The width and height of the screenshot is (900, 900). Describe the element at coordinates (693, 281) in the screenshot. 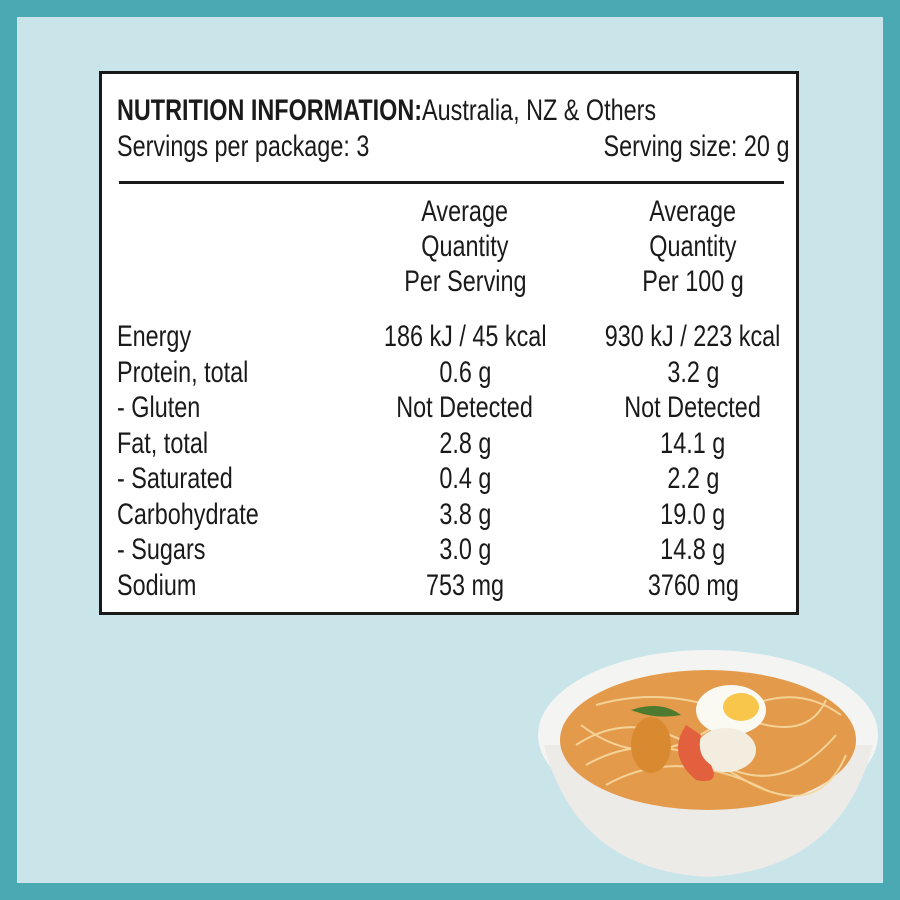

I see `col-header-per-100g: Per 100 g` at that location.